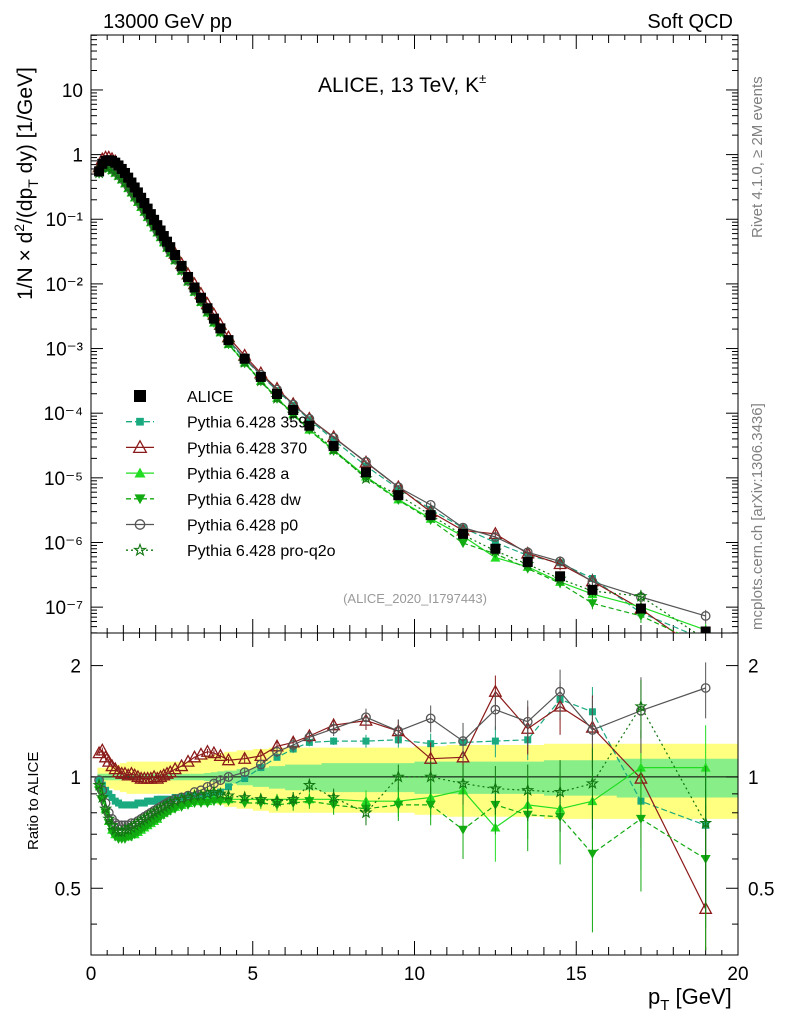 The width and height of the screenshot is (786, 1024). I want to click on chart-title-superscript: ±, so click(482, 78).